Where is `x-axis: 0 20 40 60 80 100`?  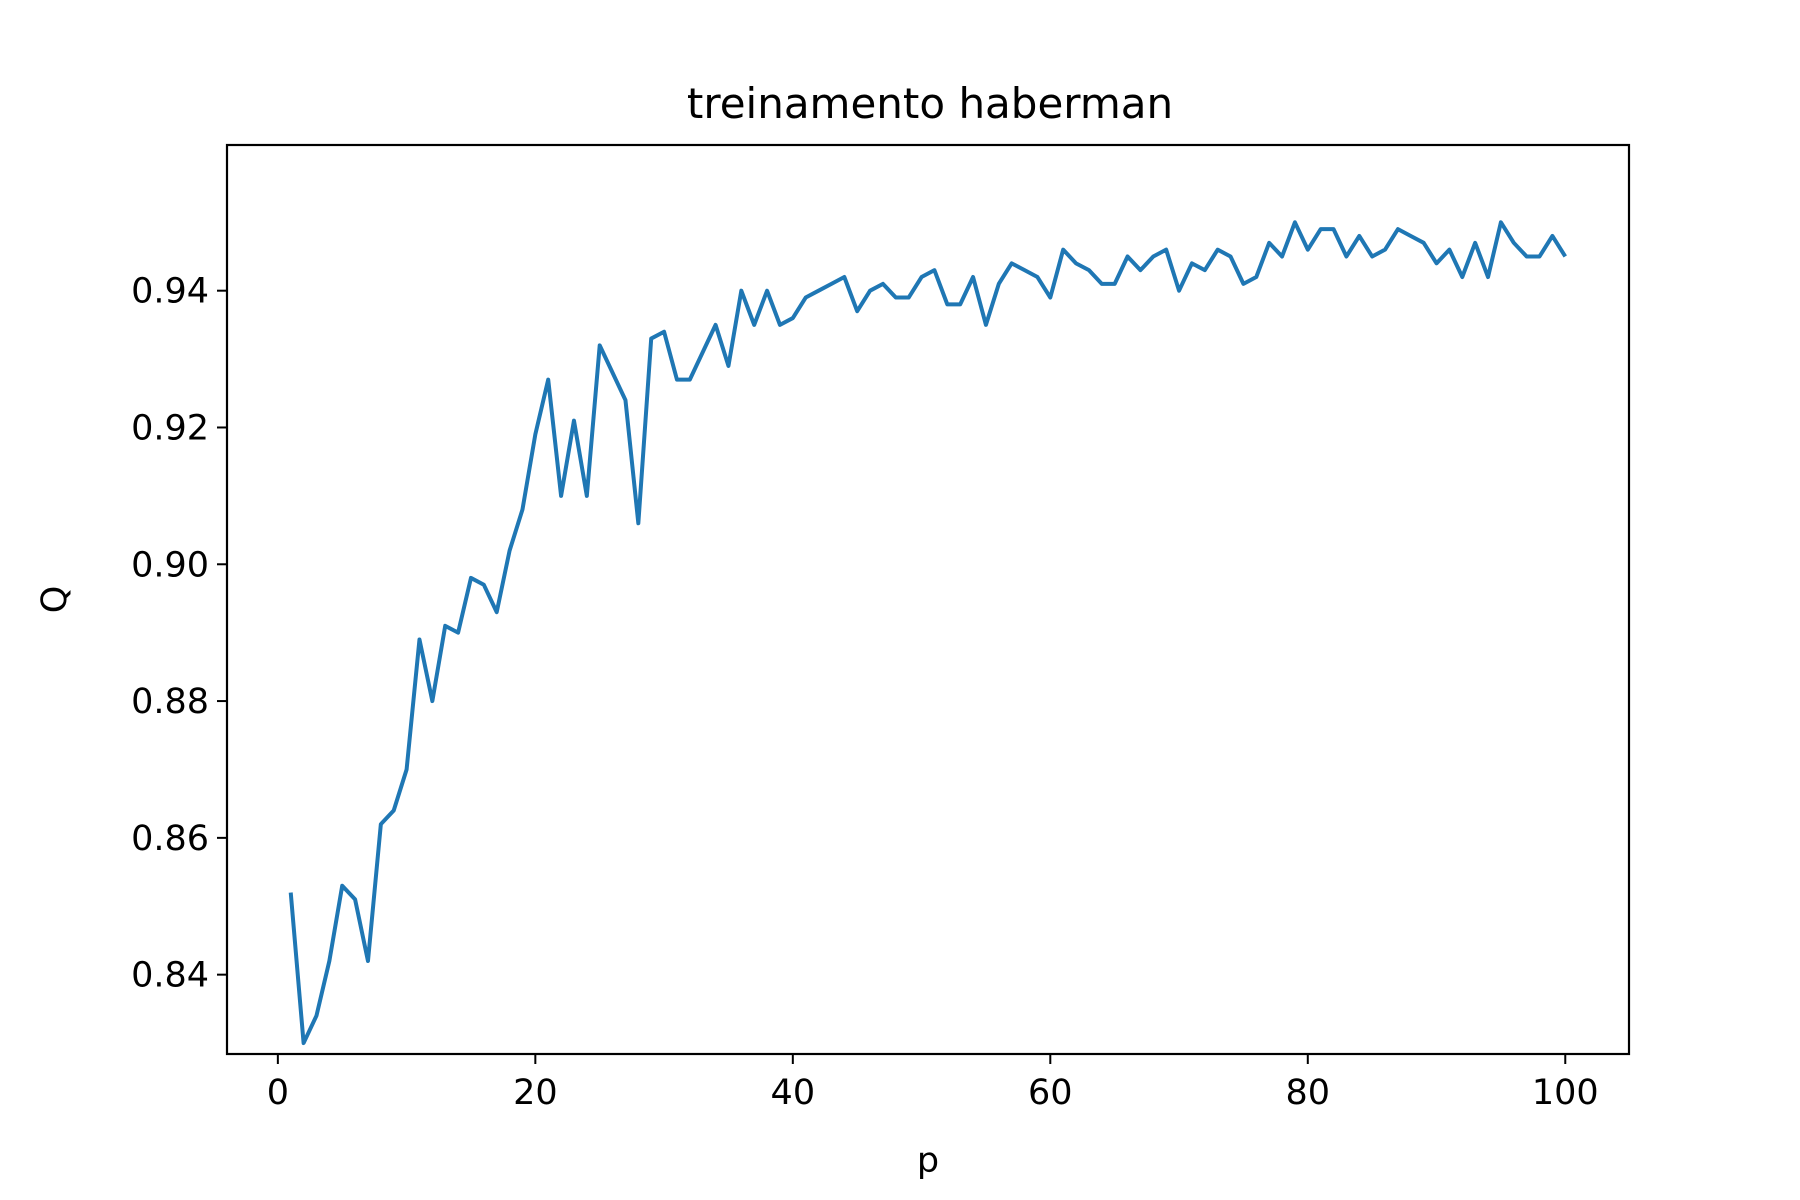 x-axis: 0 20 40 60 80 100 is located at coordinates (933, 1083).